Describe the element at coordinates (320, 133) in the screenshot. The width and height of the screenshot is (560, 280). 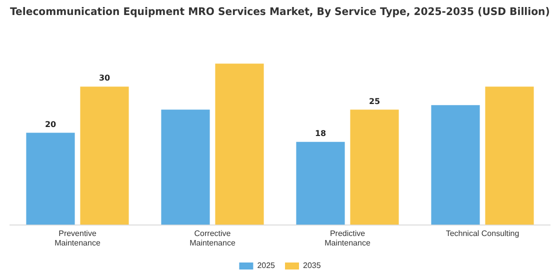
I see `data-label: 18` at that location.